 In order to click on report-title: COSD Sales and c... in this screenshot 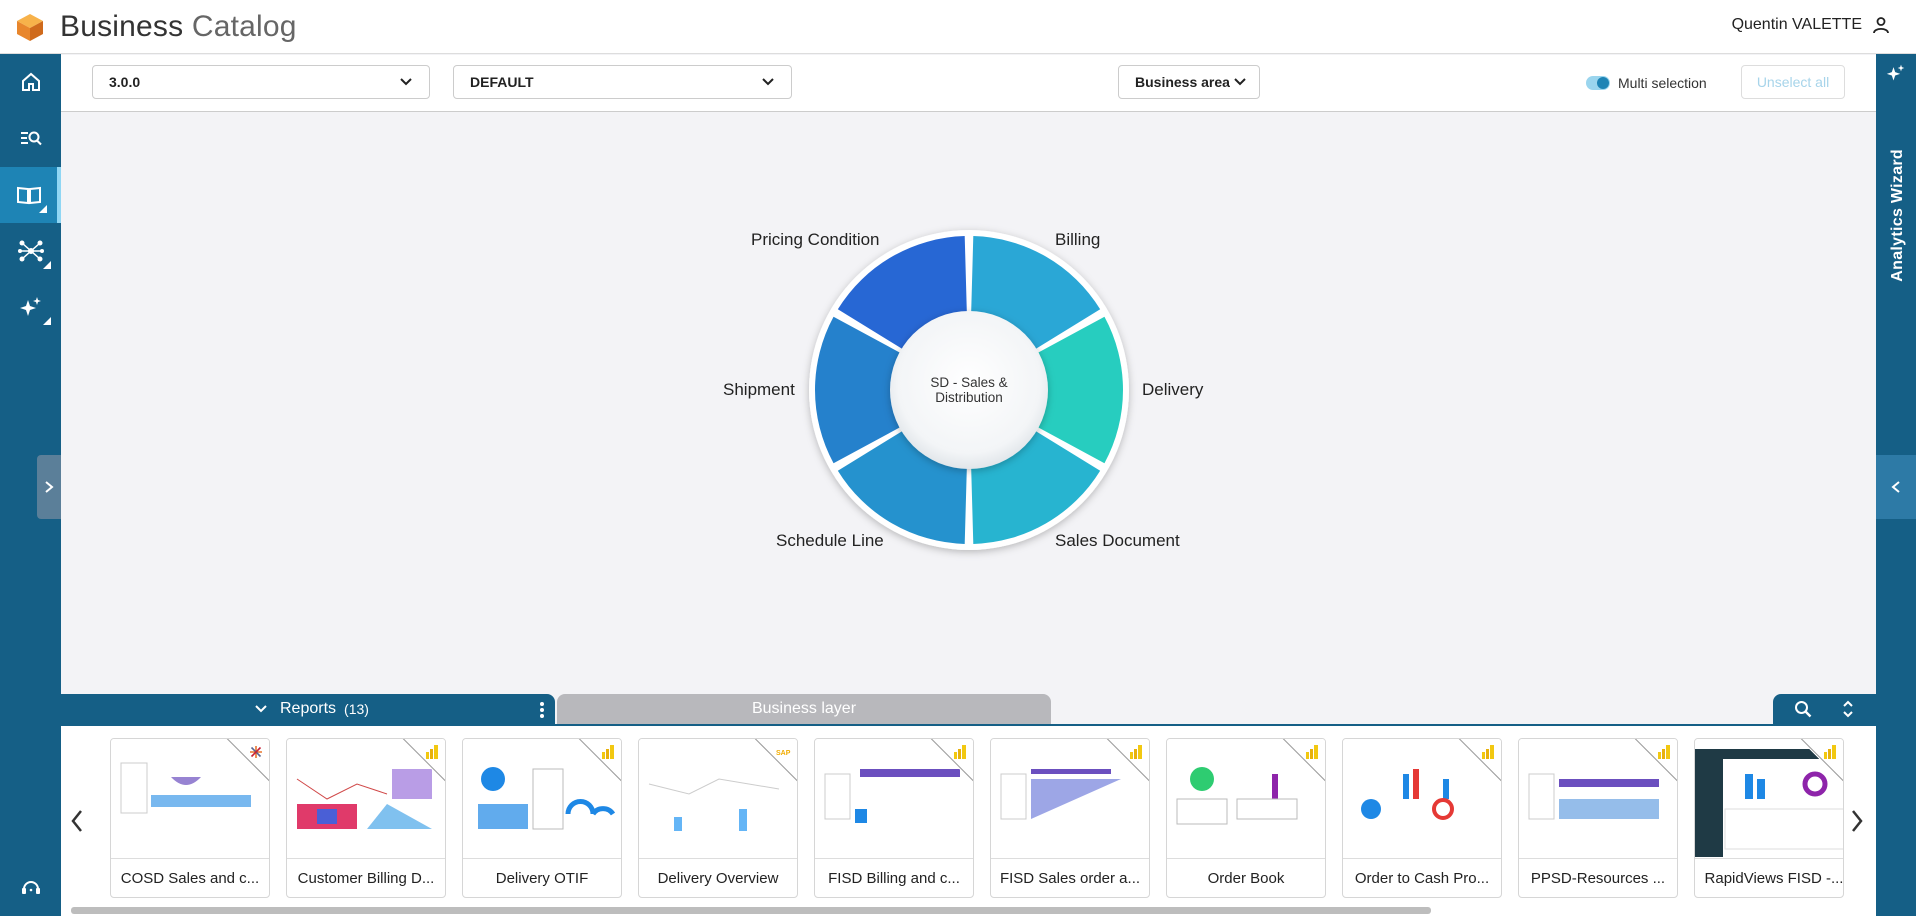, I will do `click(190, 877)`.